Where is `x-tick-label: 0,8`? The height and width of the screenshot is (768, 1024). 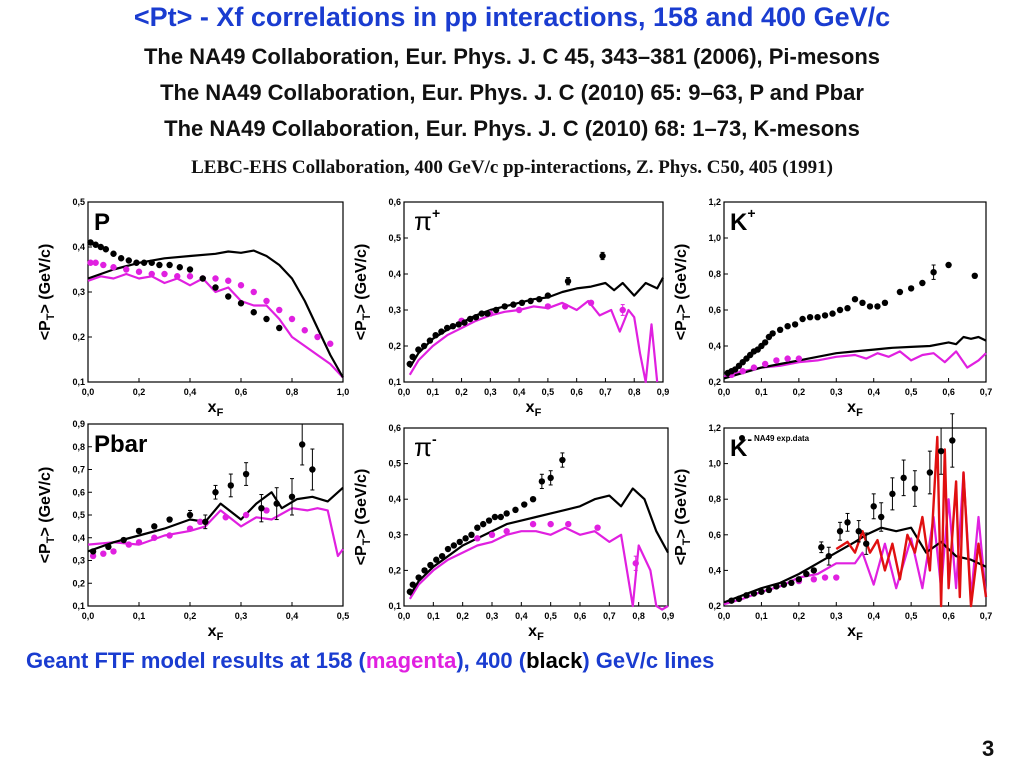
x-tick-label: 0,8 is located at coordinates (292, 392).